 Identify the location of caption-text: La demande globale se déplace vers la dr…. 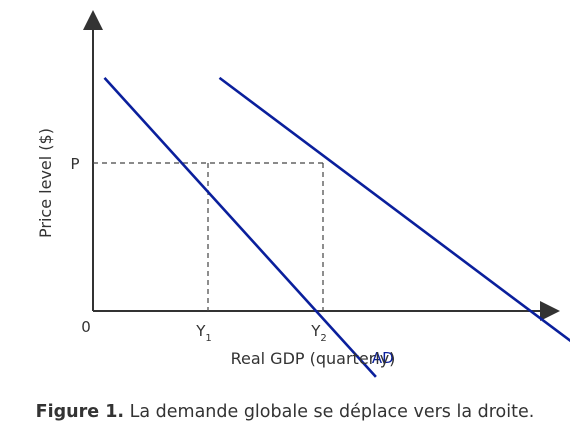
(332, 412).